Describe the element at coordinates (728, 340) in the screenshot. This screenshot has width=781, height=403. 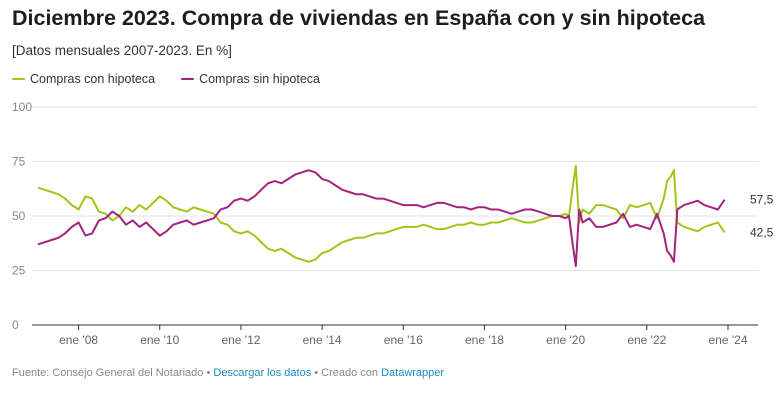
I see `x-tick-label-8: ene '24` at that location.